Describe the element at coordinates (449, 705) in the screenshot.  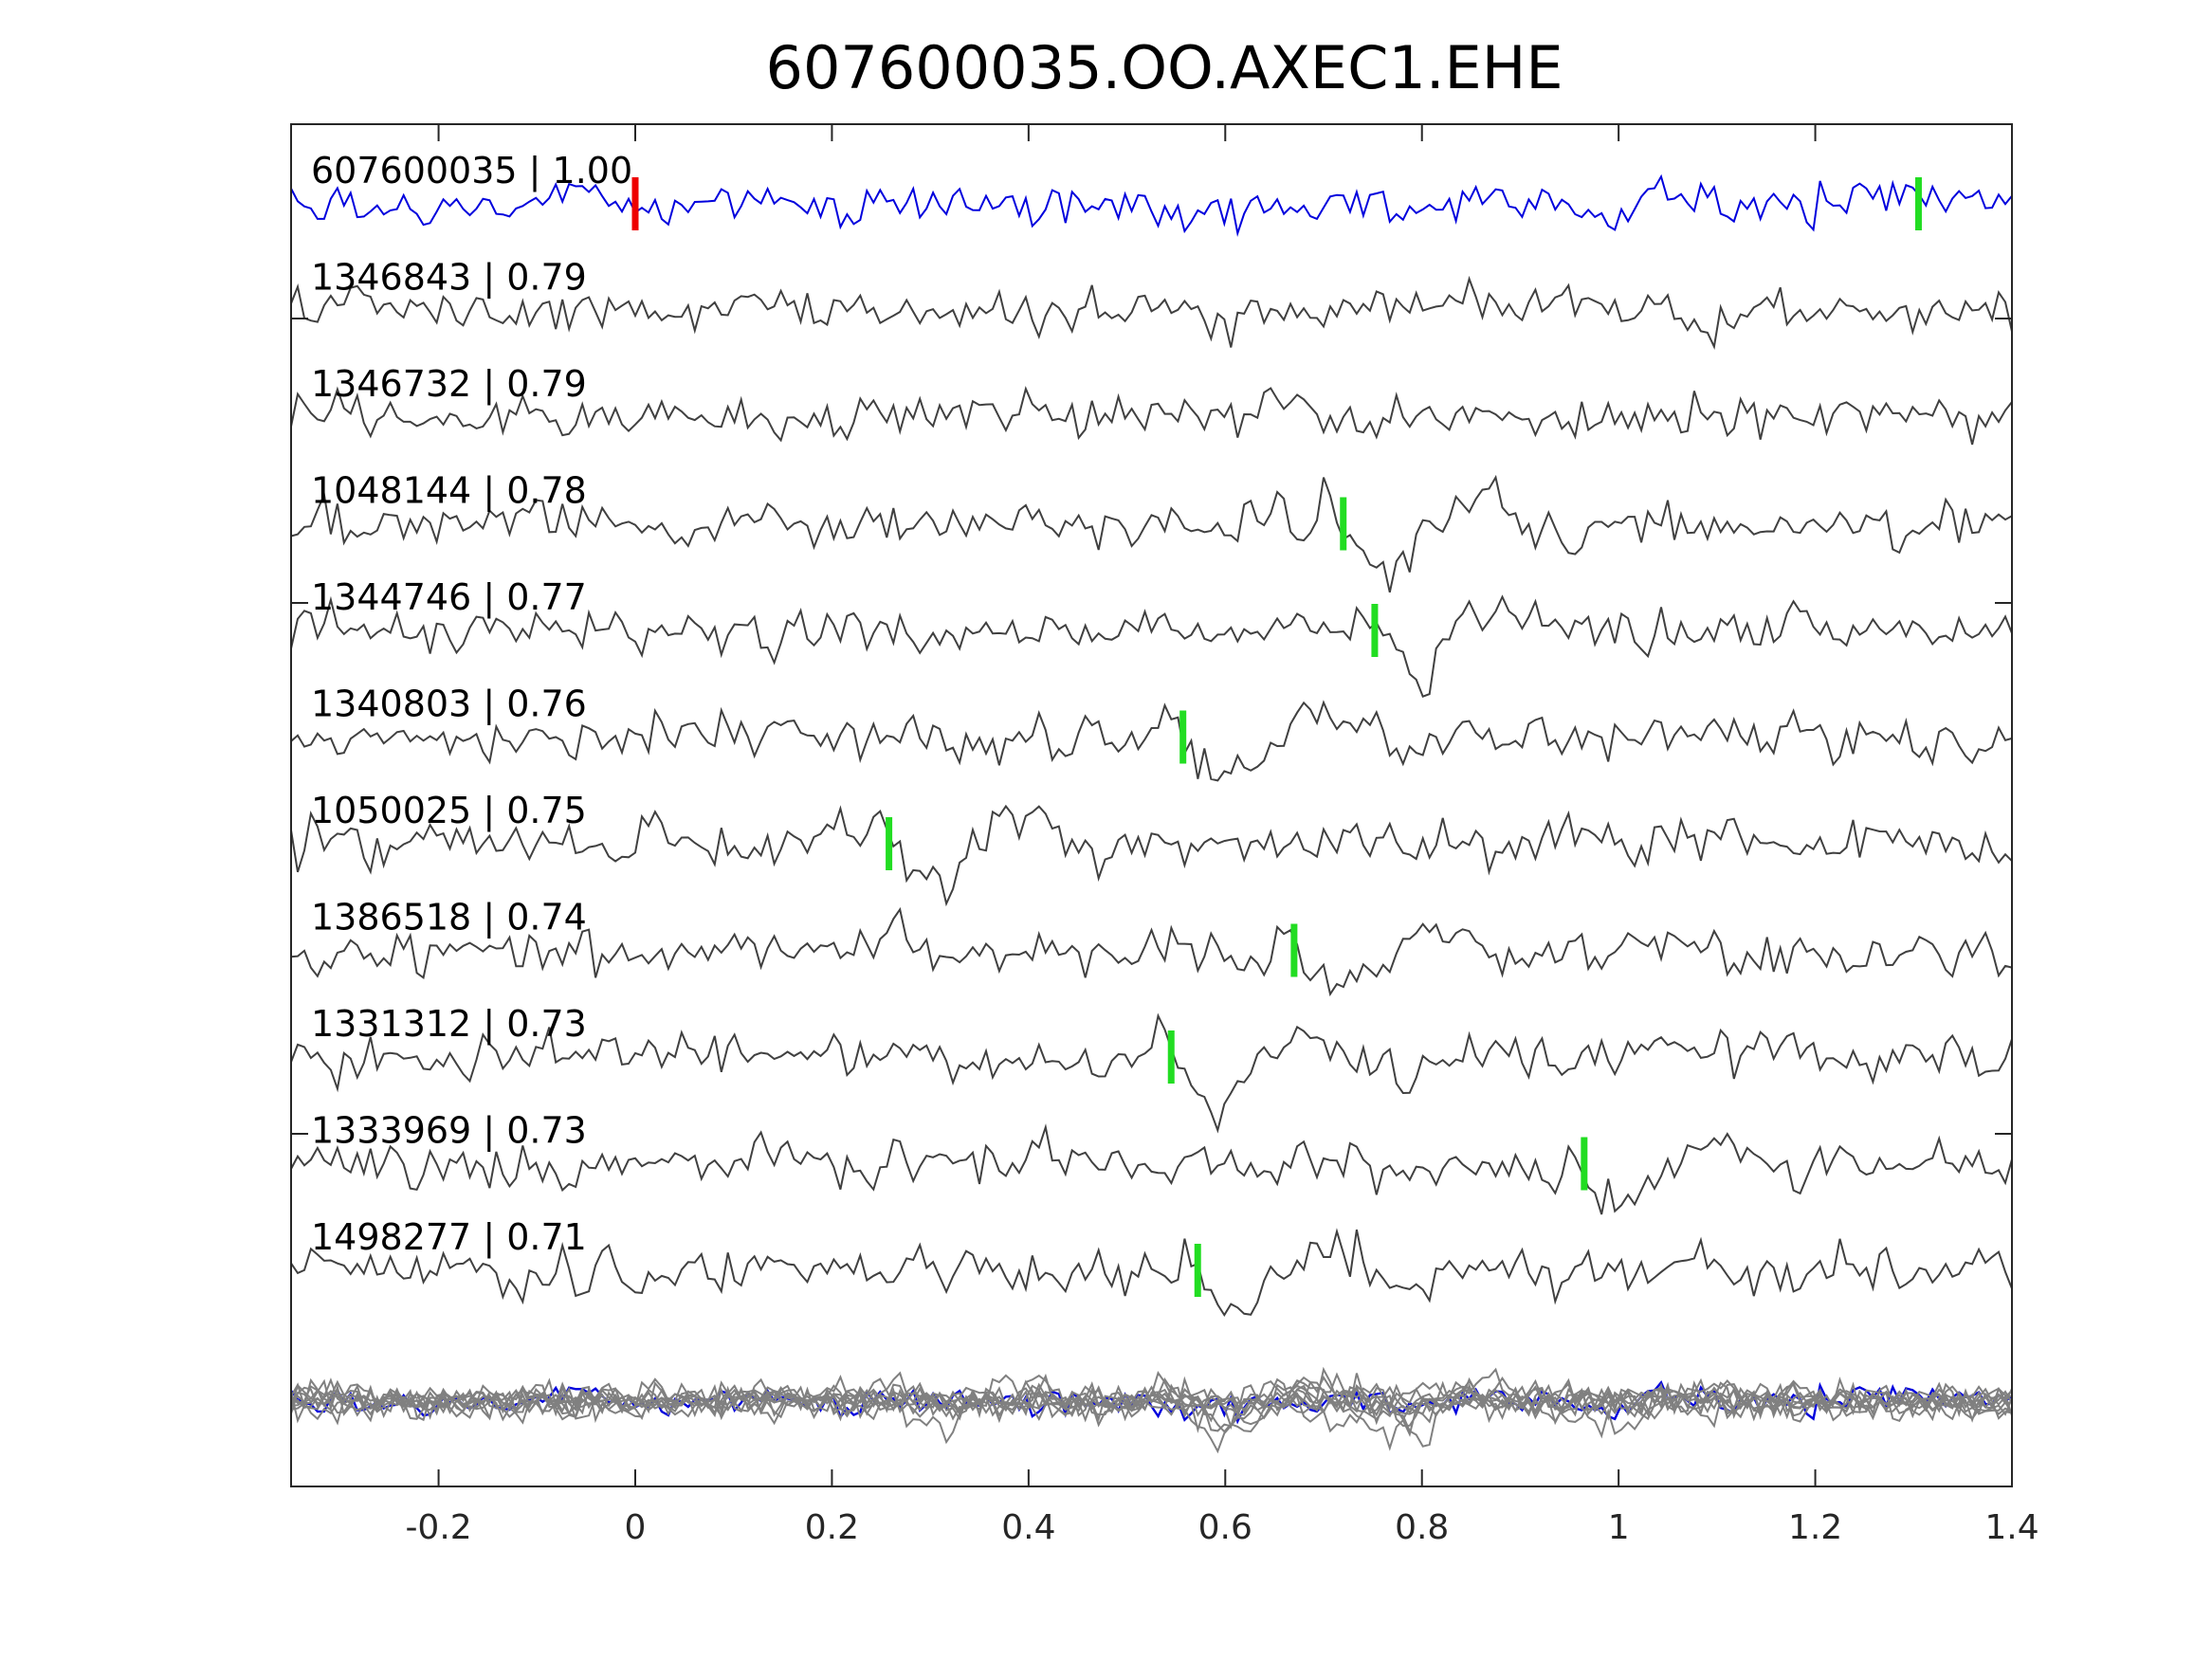
I see `trace-label-1340803: 1340803 | 0.76` at that location.